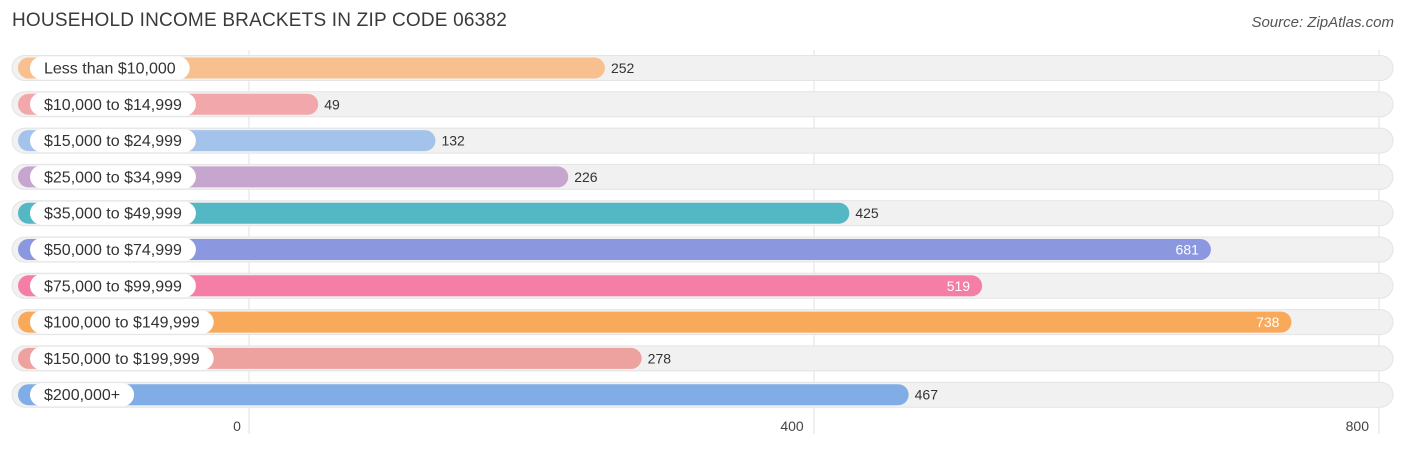 This screenshot has width=1406, height=449. I want to click on value-label: 467, so click(927, 395).